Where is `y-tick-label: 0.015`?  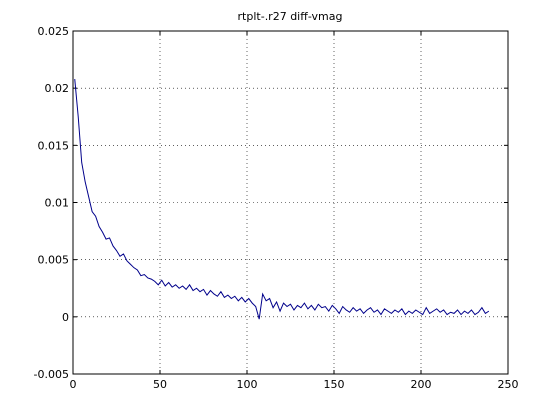 y-tick-label: 0.015 is located at coordinates (54, 145).